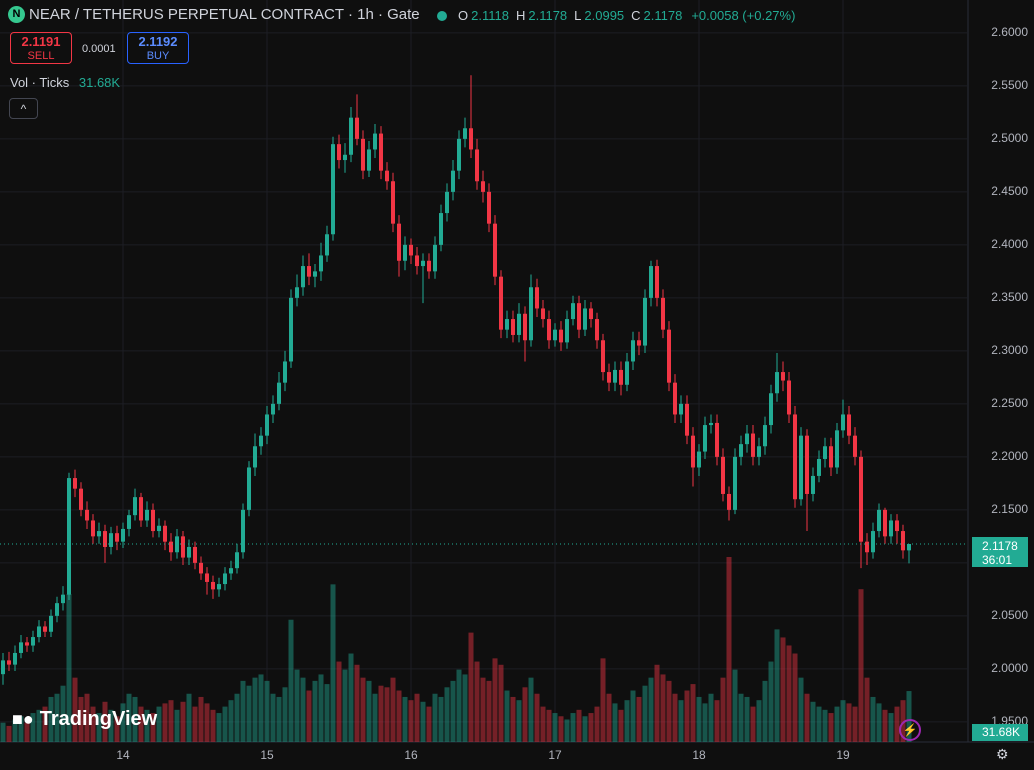 The image size is (1034, 770). Describe the element at coordinates (604, 15) in the screenshot. I see `ohlc-value: 2.0995` at that location.